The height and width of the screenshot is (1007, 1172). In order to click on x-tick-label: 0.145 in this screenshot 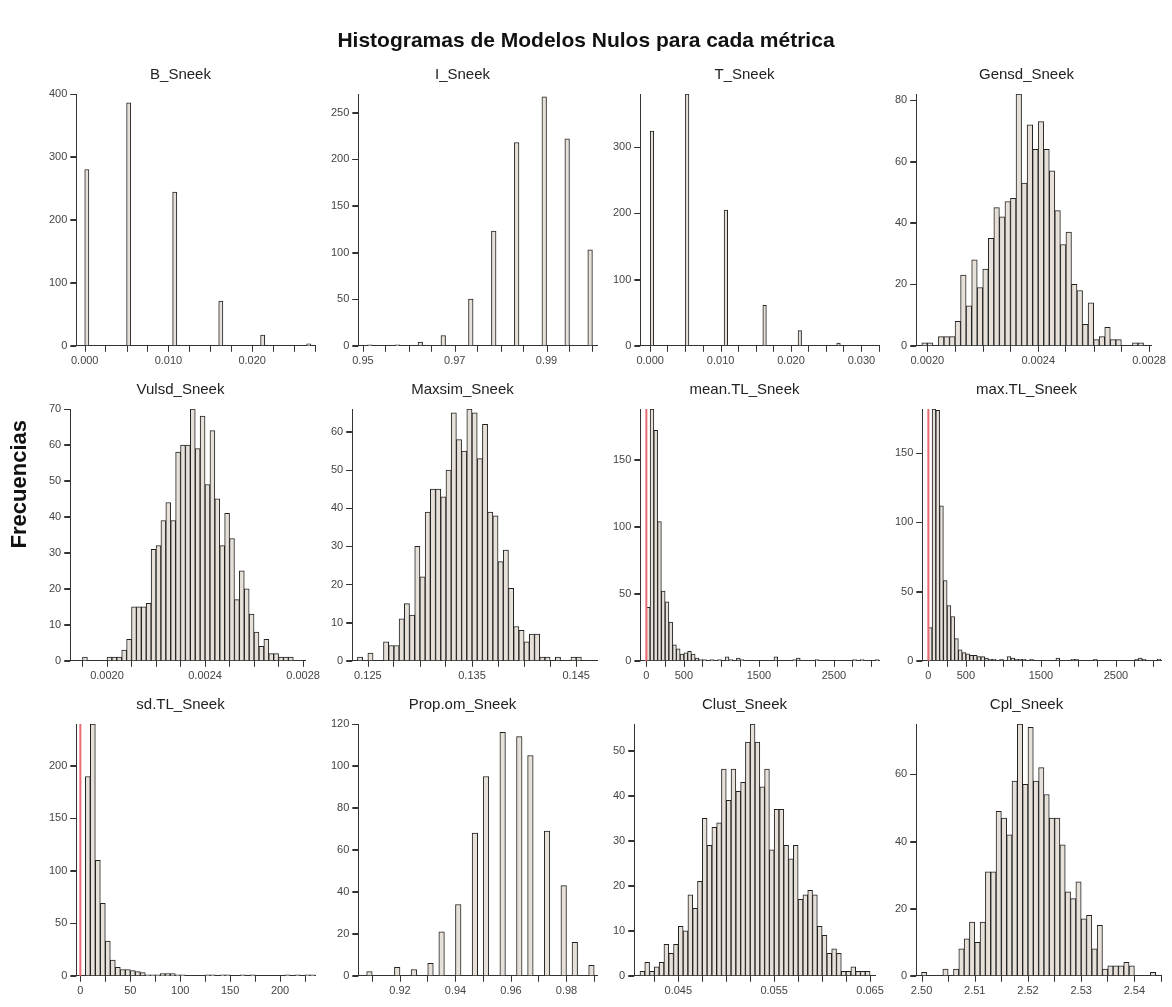, I will do `click(576, 675)`.